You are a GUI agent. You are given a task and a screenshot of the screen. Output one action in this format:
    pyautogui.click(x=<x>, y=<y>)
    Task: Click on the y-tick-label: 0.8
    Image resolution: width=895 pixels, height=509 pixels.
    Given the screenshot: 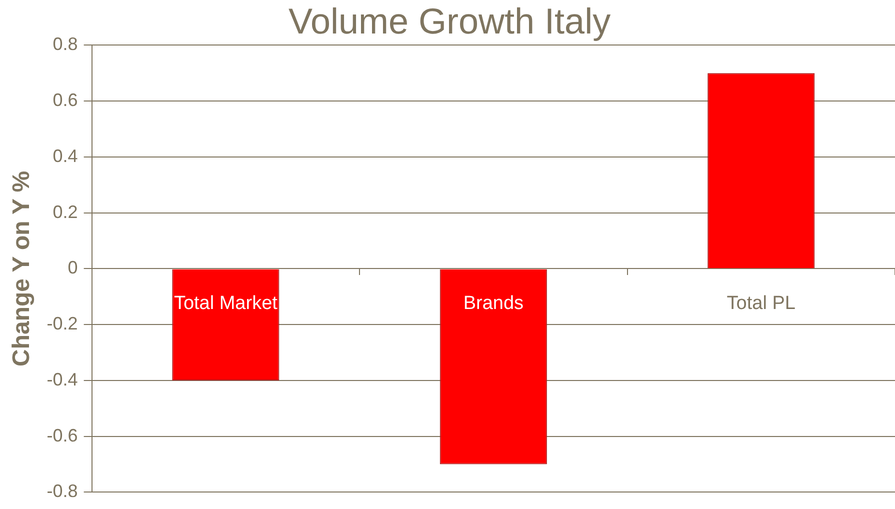 What is the action you would take?
    pyautogui.click(x=65, y=44)
    